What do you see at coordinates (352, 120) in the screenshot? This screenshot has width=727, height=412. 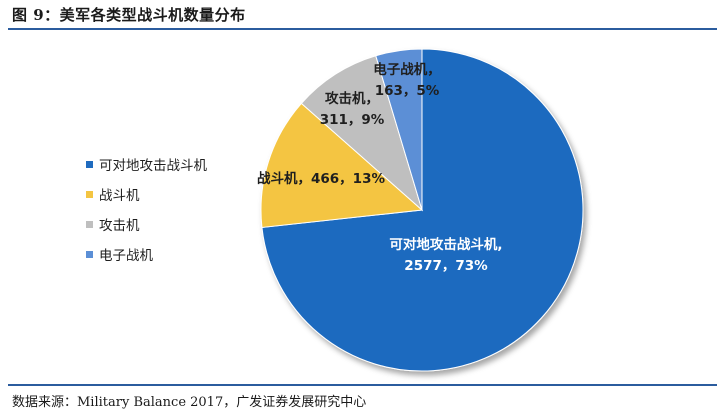 I see `data-label: 311，9%` at bounding box center [352, 120].